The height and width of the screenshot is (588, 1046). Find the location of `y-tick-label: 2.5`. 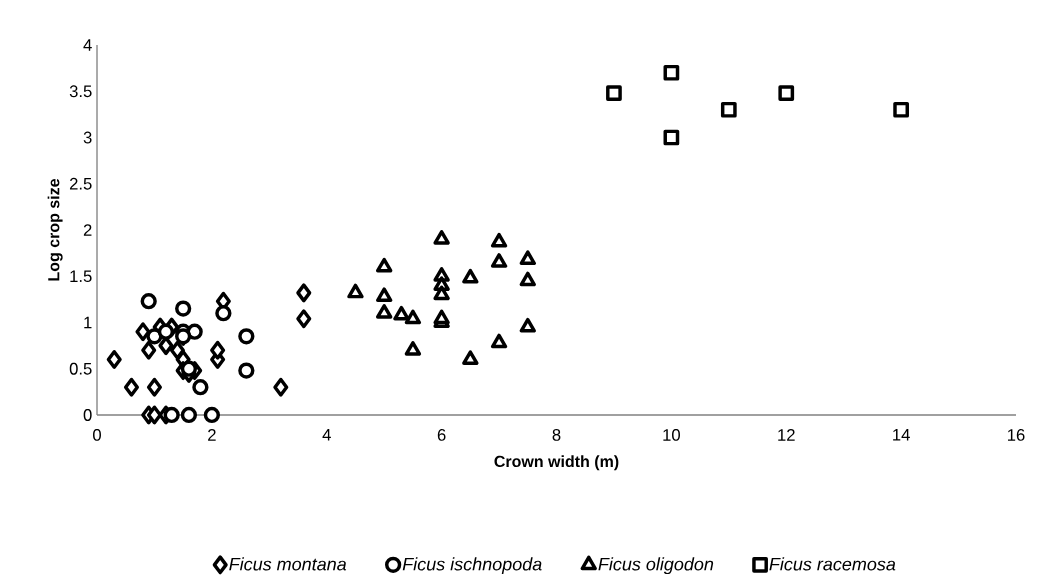

y-tick-label: 2.5 is located at coordinates (80, 183).